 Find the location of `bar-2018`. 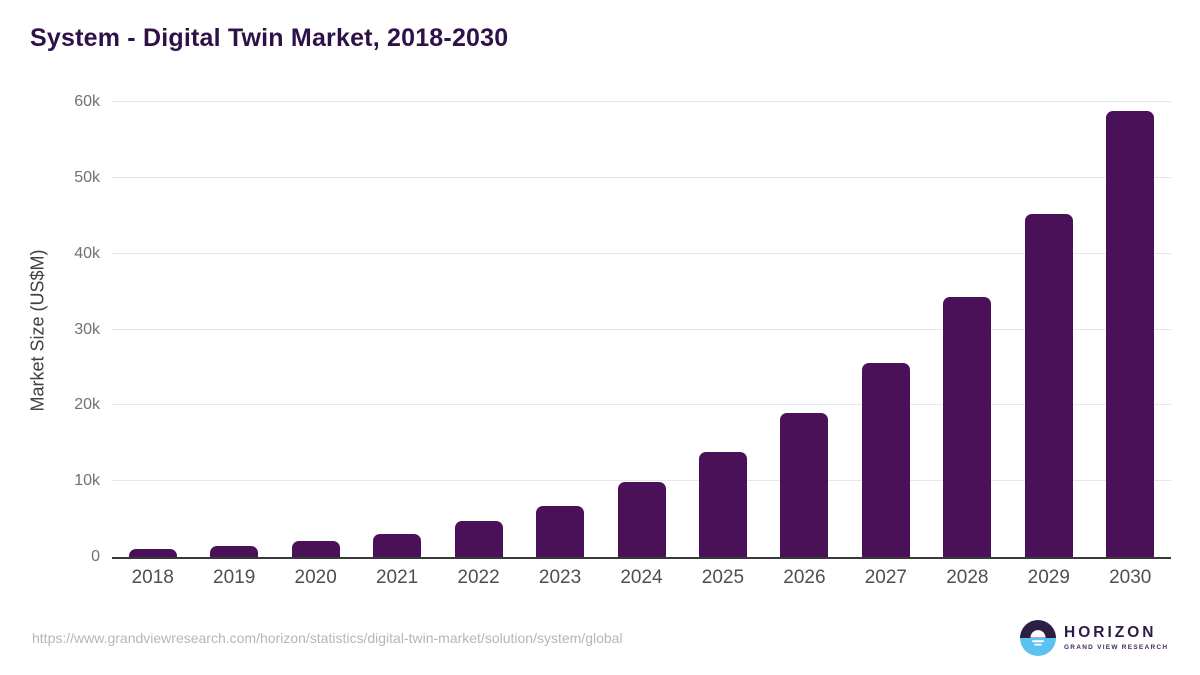

bar-2018 is located at coordinates (152, 553).